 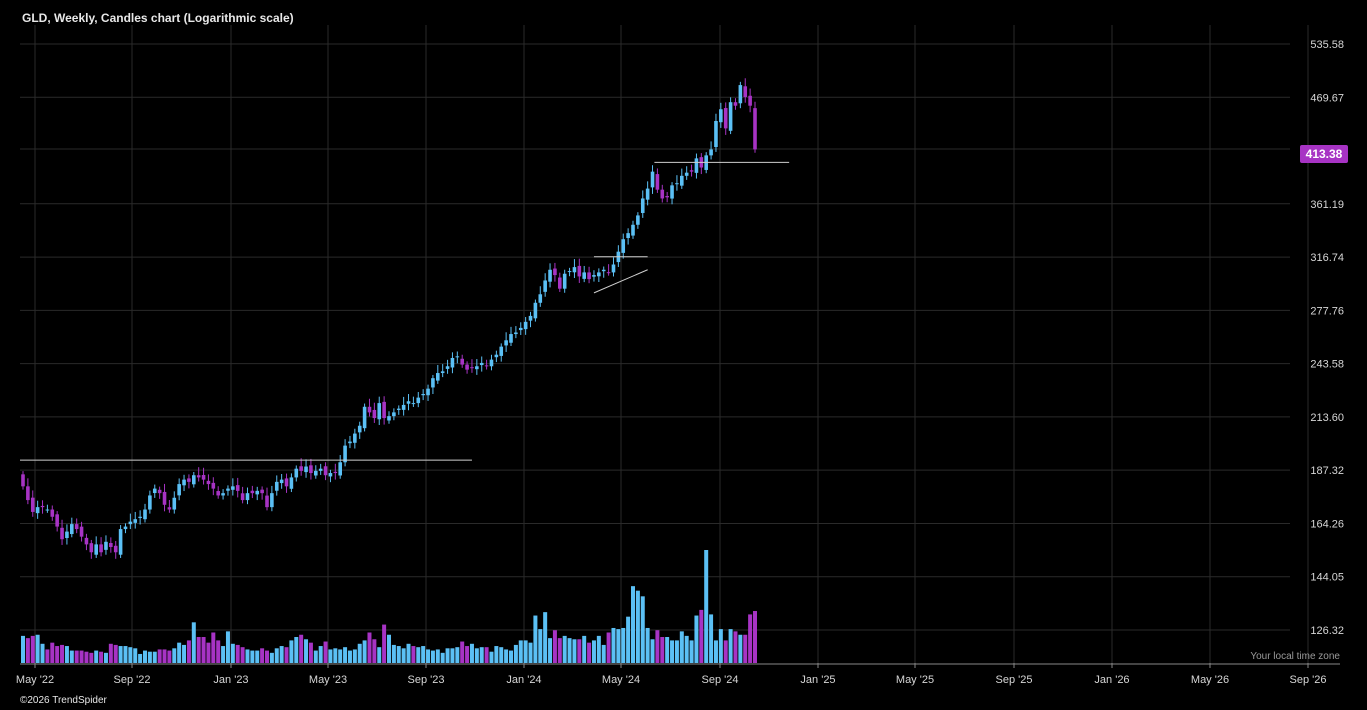 I want to click on y-tick-label: 126.32, so click(x=1327, y=631).